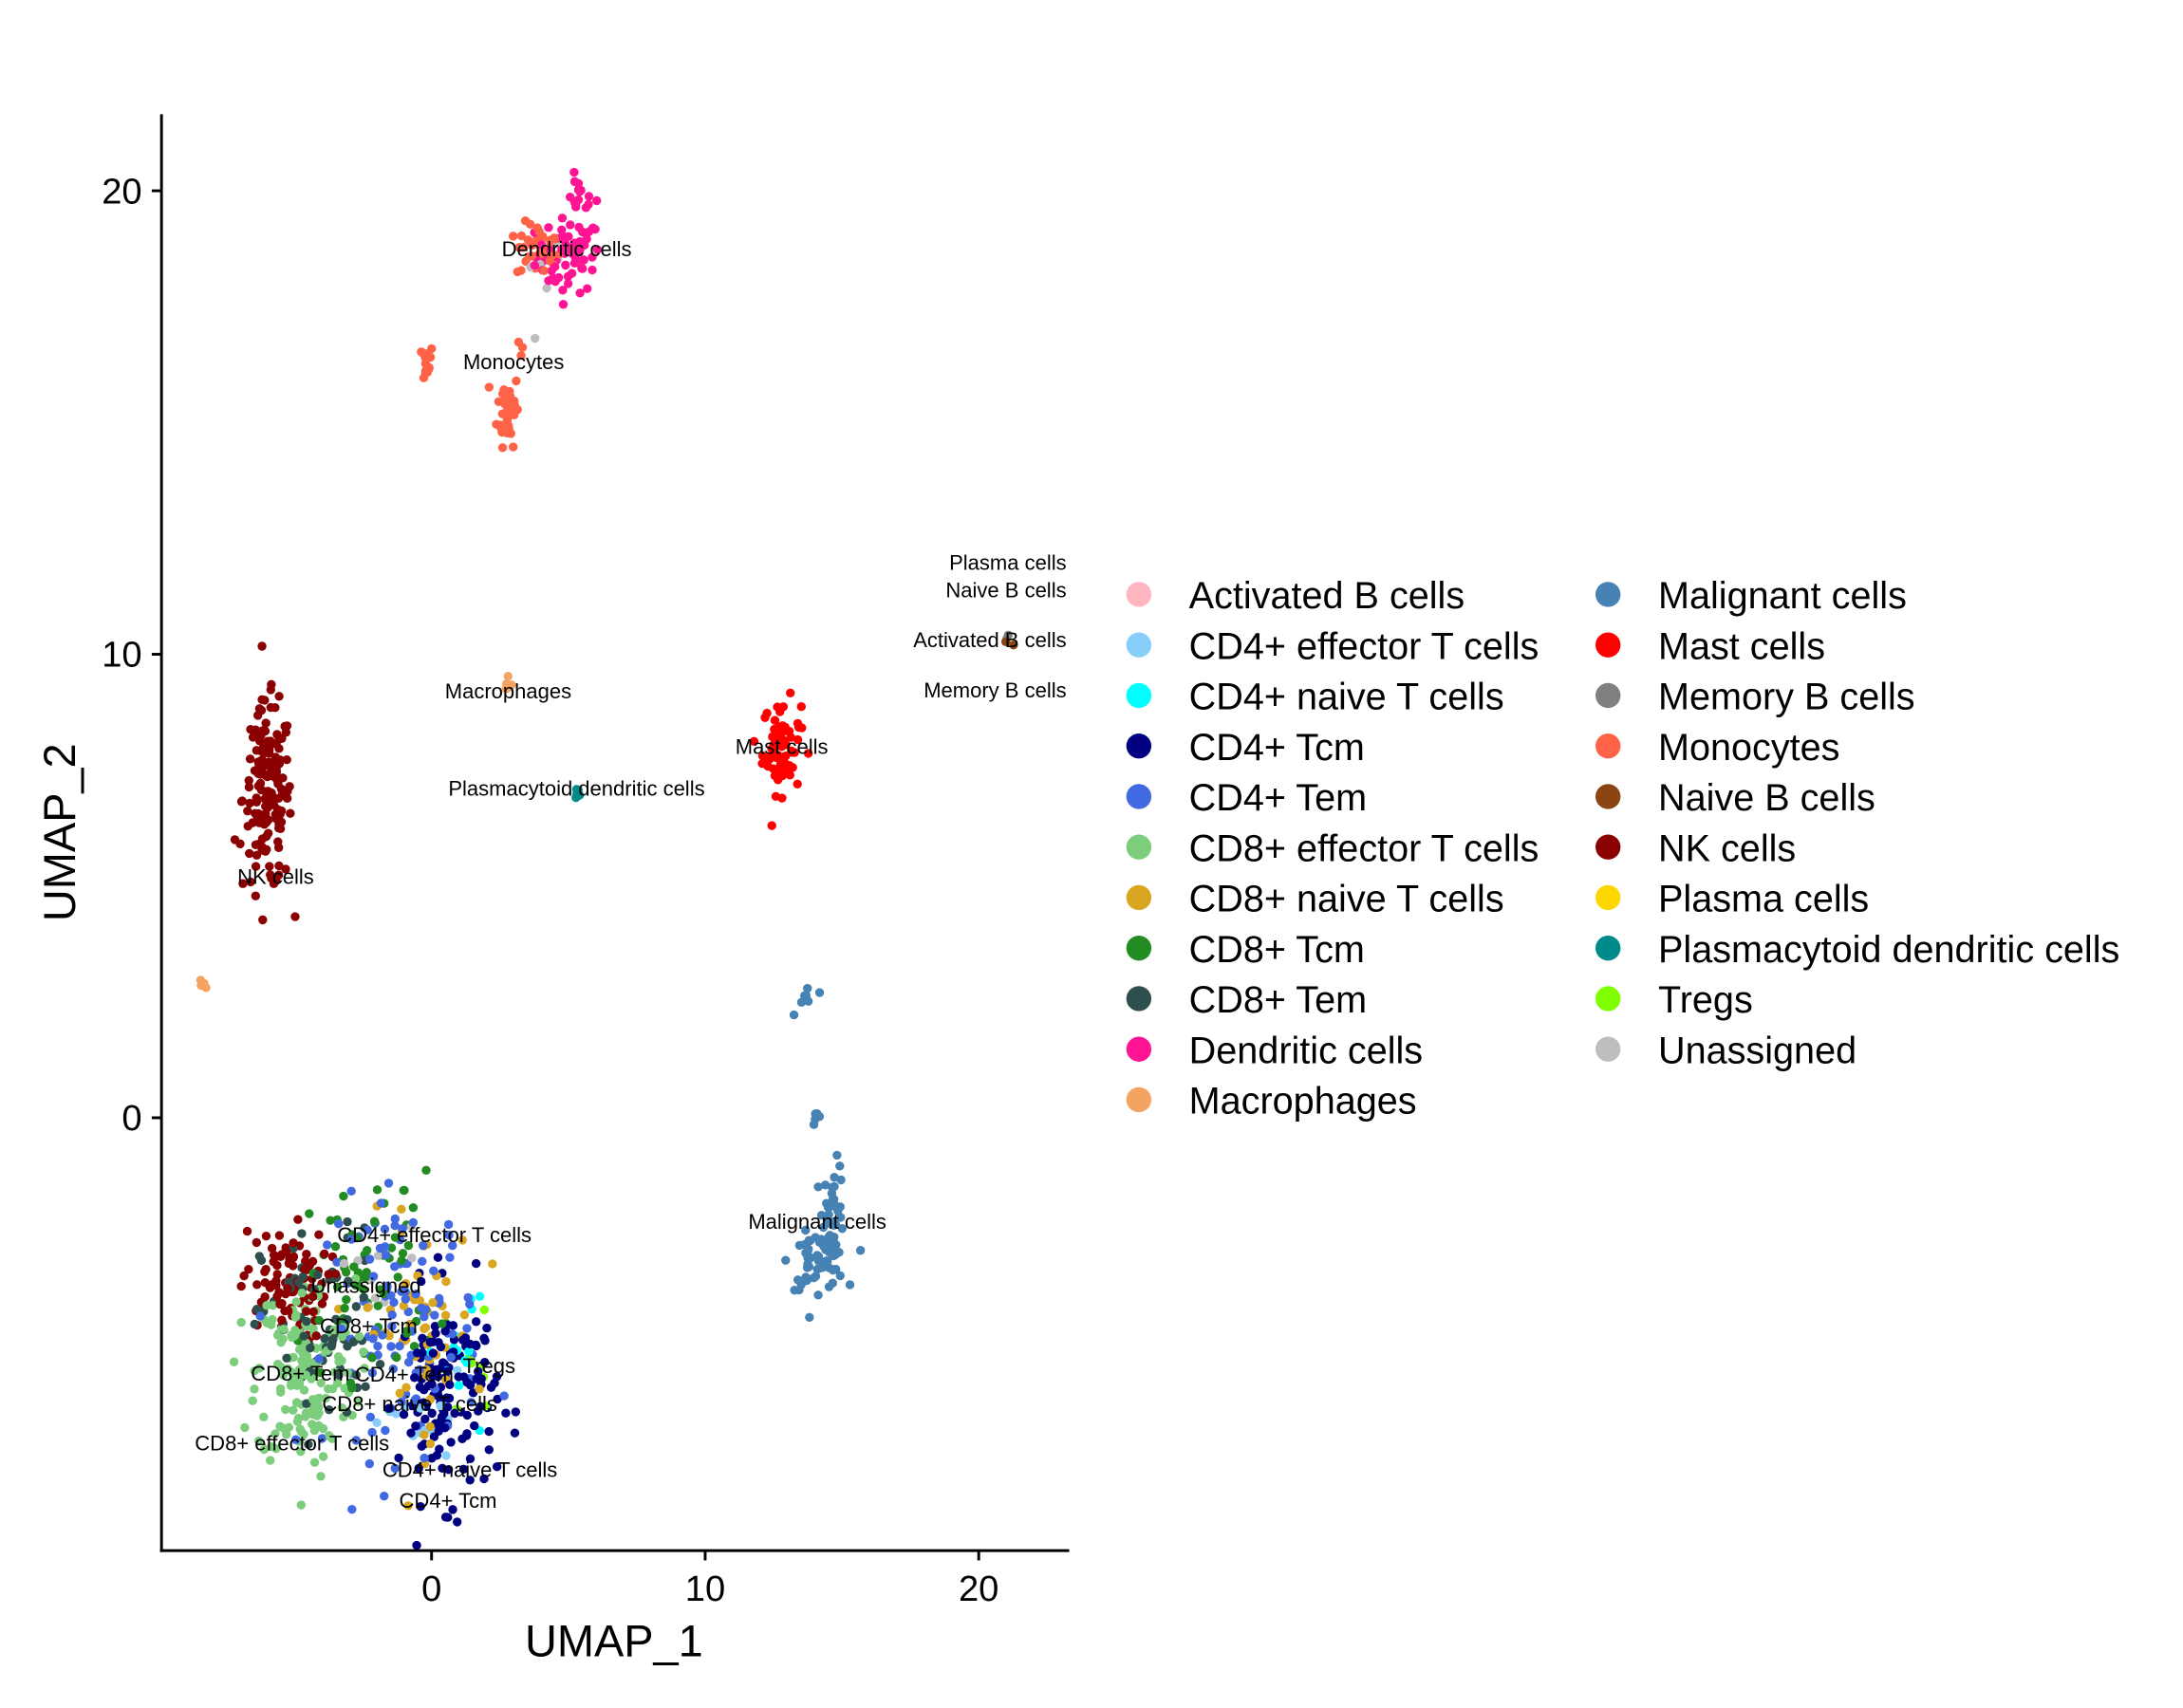 The image size is (2183, 1708). What do you see at coordinates (576, 798) in the screenshot?
I see `point-plasmacytoid-dendritic-cells` at bounding box center [576, 798].